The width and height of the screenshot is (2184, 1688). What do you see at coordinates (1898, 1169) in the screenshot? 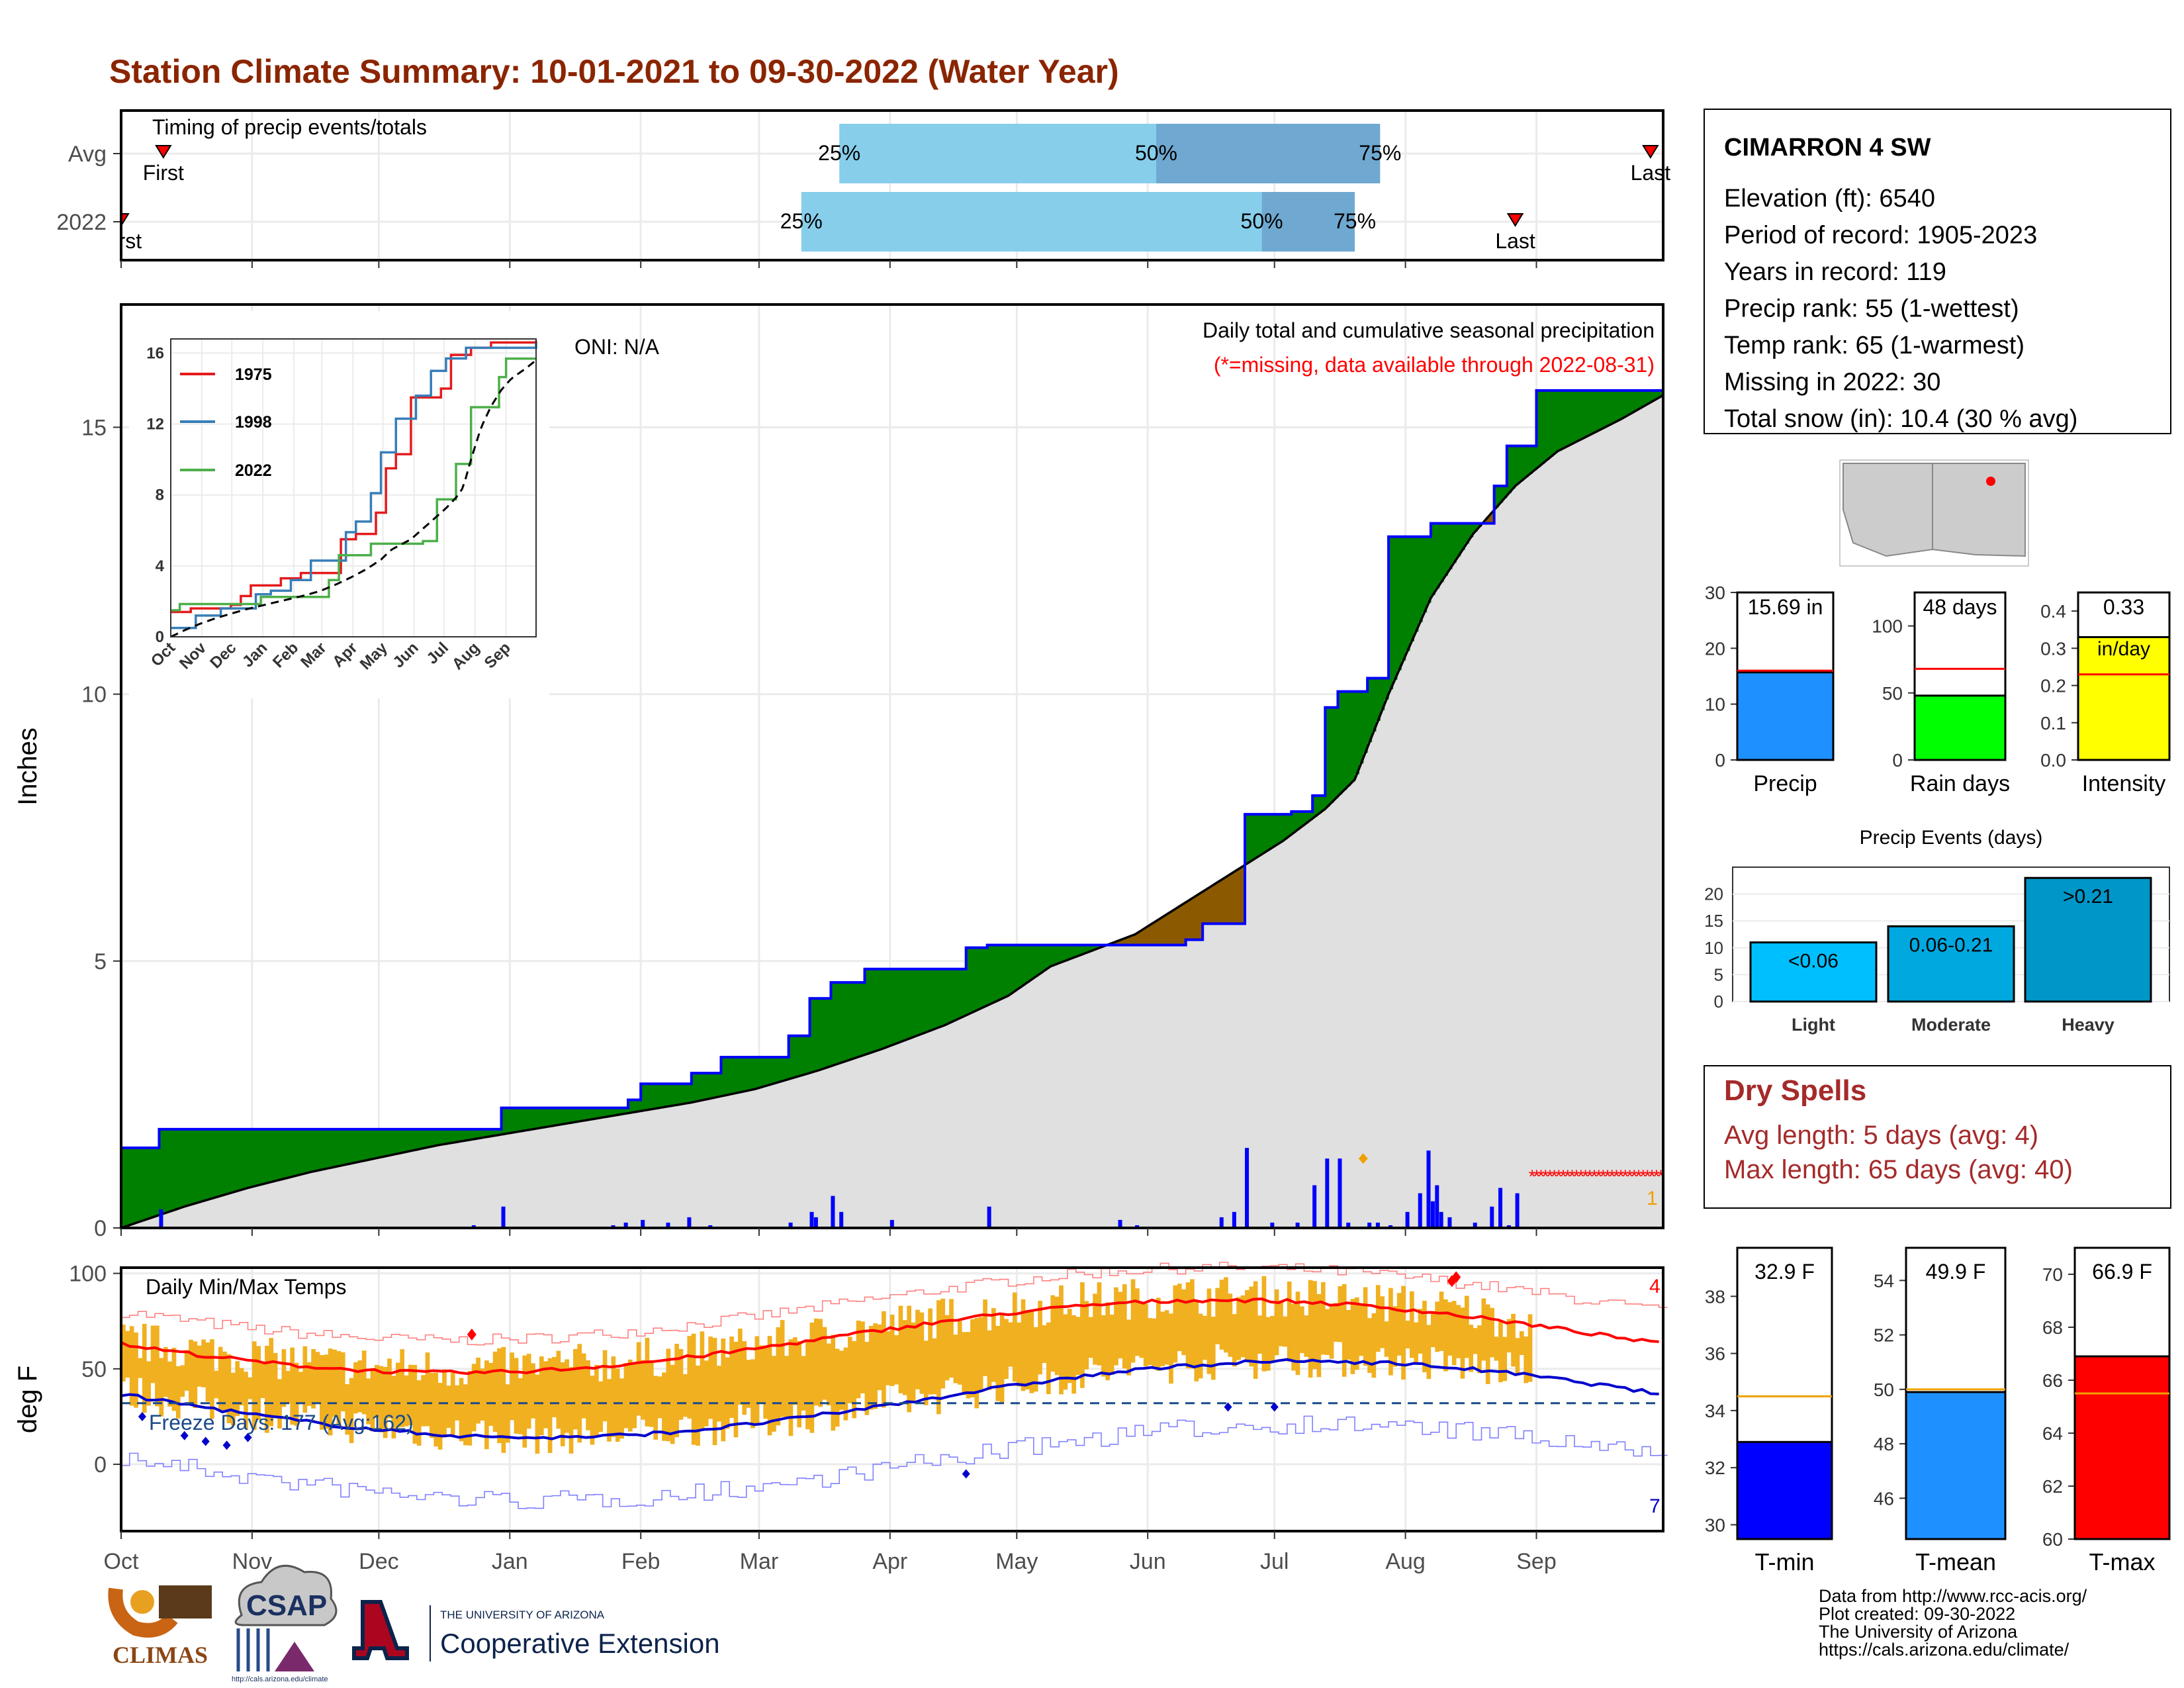
I see `dry-spells-max: Max length: 65 days (avg: 40)` at bounding box center [1898, 1169].